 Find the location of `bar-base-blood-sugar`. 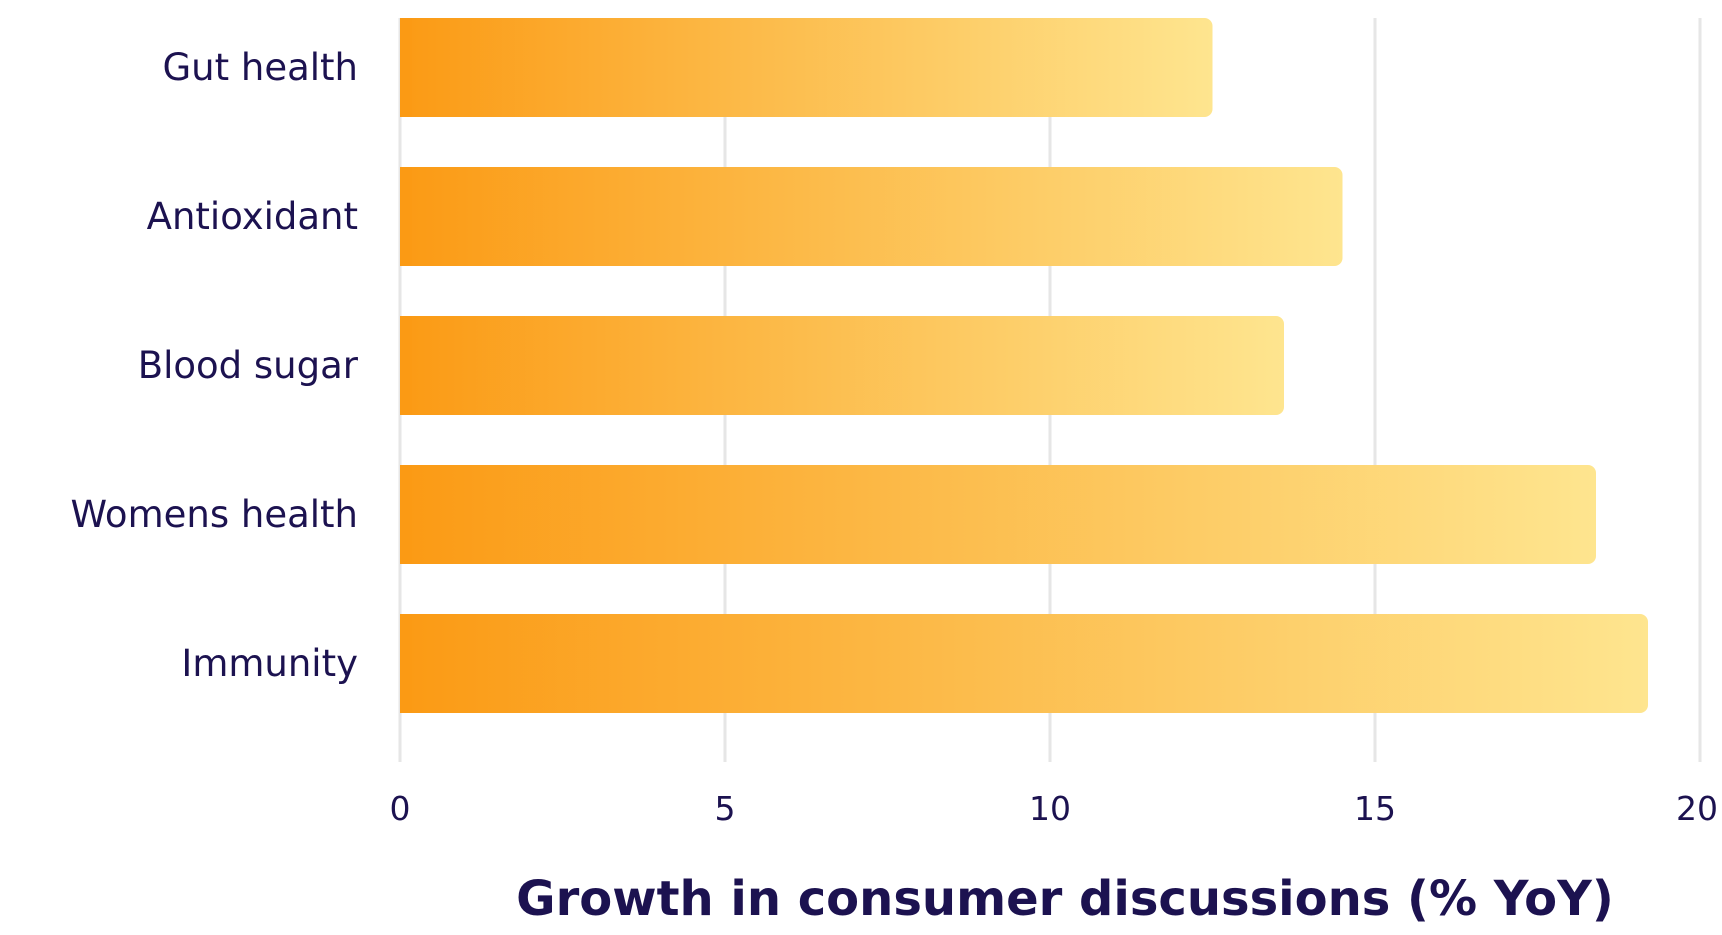

bar-base-blood-sugar is located at coordinates (406, 365).